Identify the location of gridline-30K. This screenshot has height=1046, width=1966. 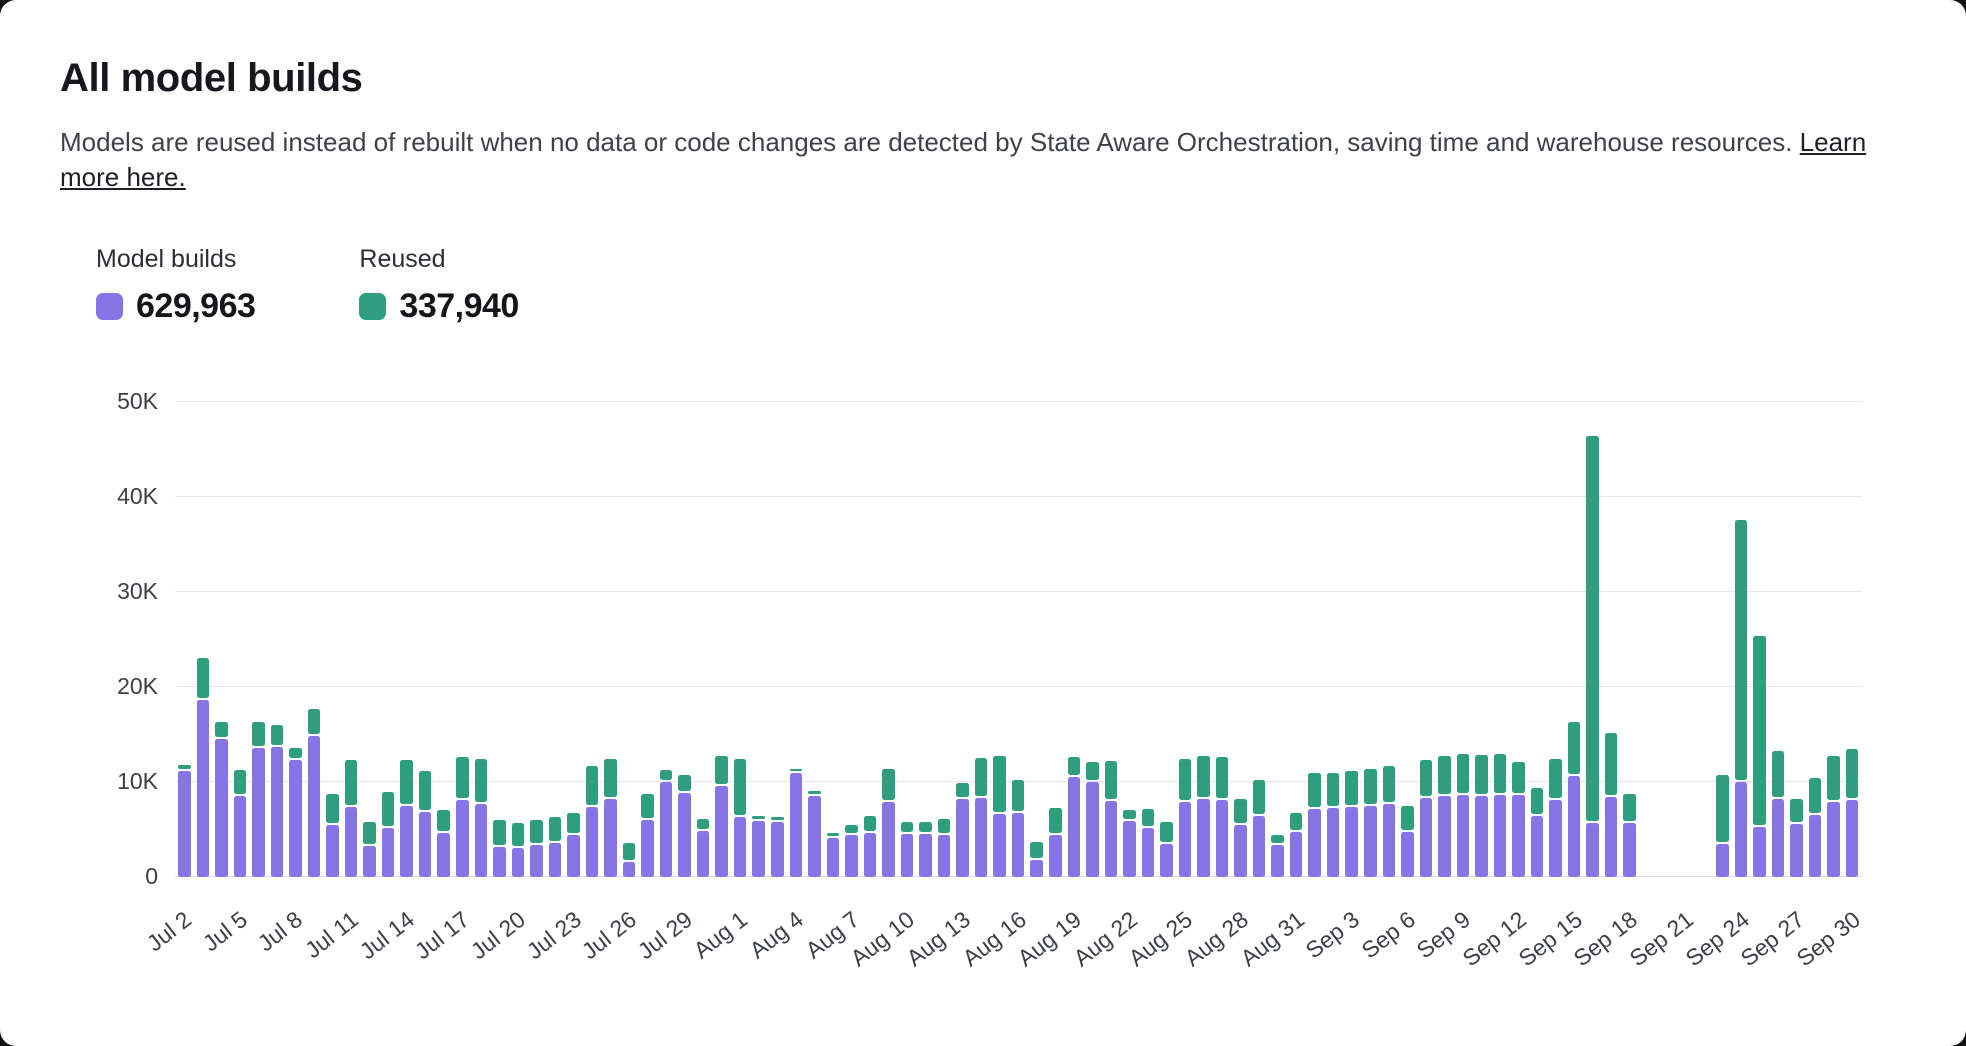
(1018, 592).